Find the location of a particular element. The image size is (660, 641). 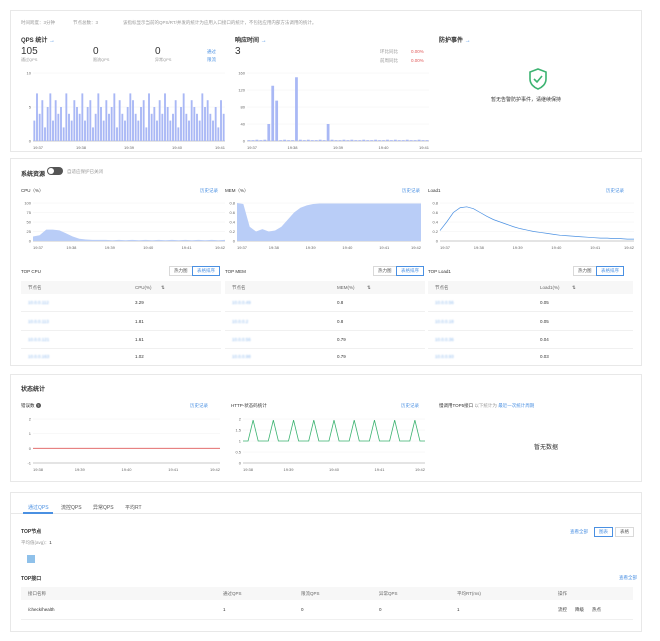

tab-pass-qps: 通过QPS is located at coordinates (38, 508).